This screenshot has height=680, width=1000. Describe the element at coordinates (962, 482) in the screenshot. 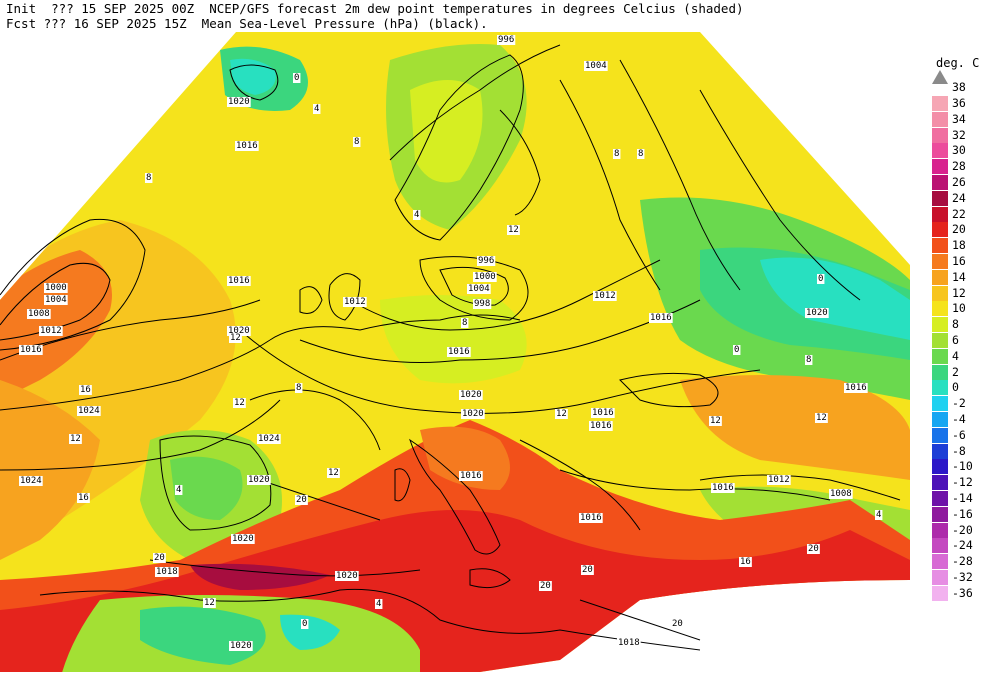

I see `legend-label: -12` at that location.